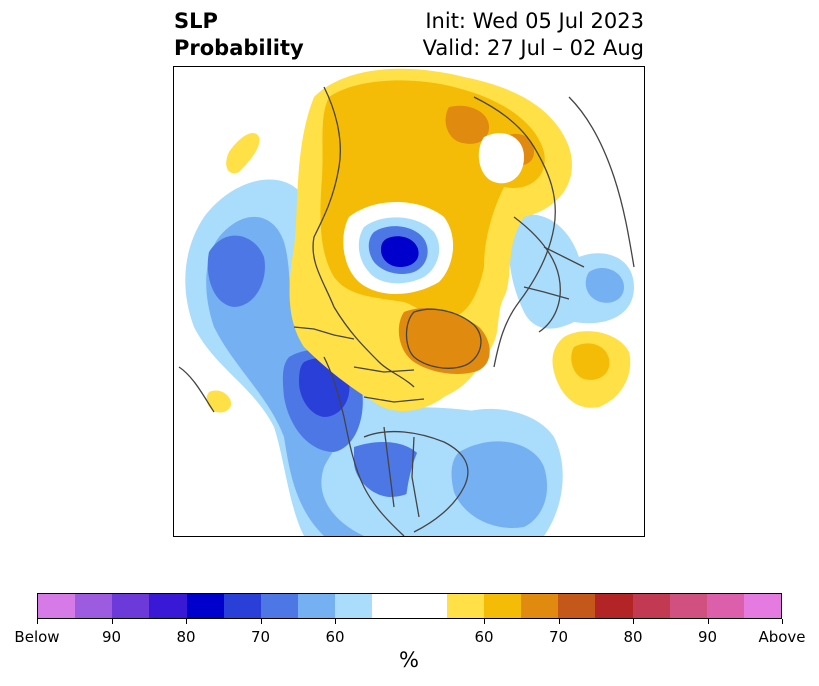  I want to click on region-mediterranean-gold, so click(590, 361).